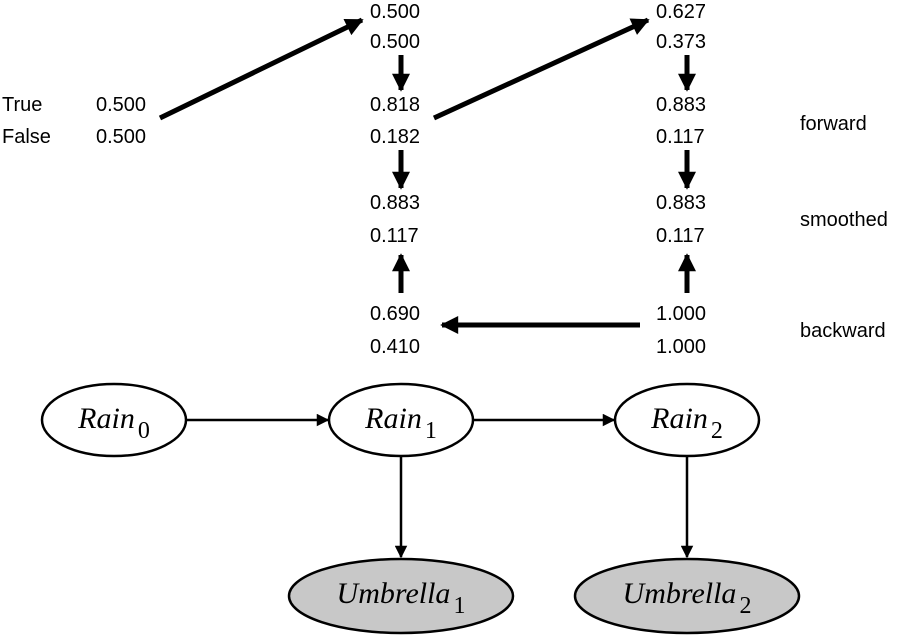 The width and height of the screenshot is (904, 636). I want to click on node-rain1: Rain 1, so click(401, 420).